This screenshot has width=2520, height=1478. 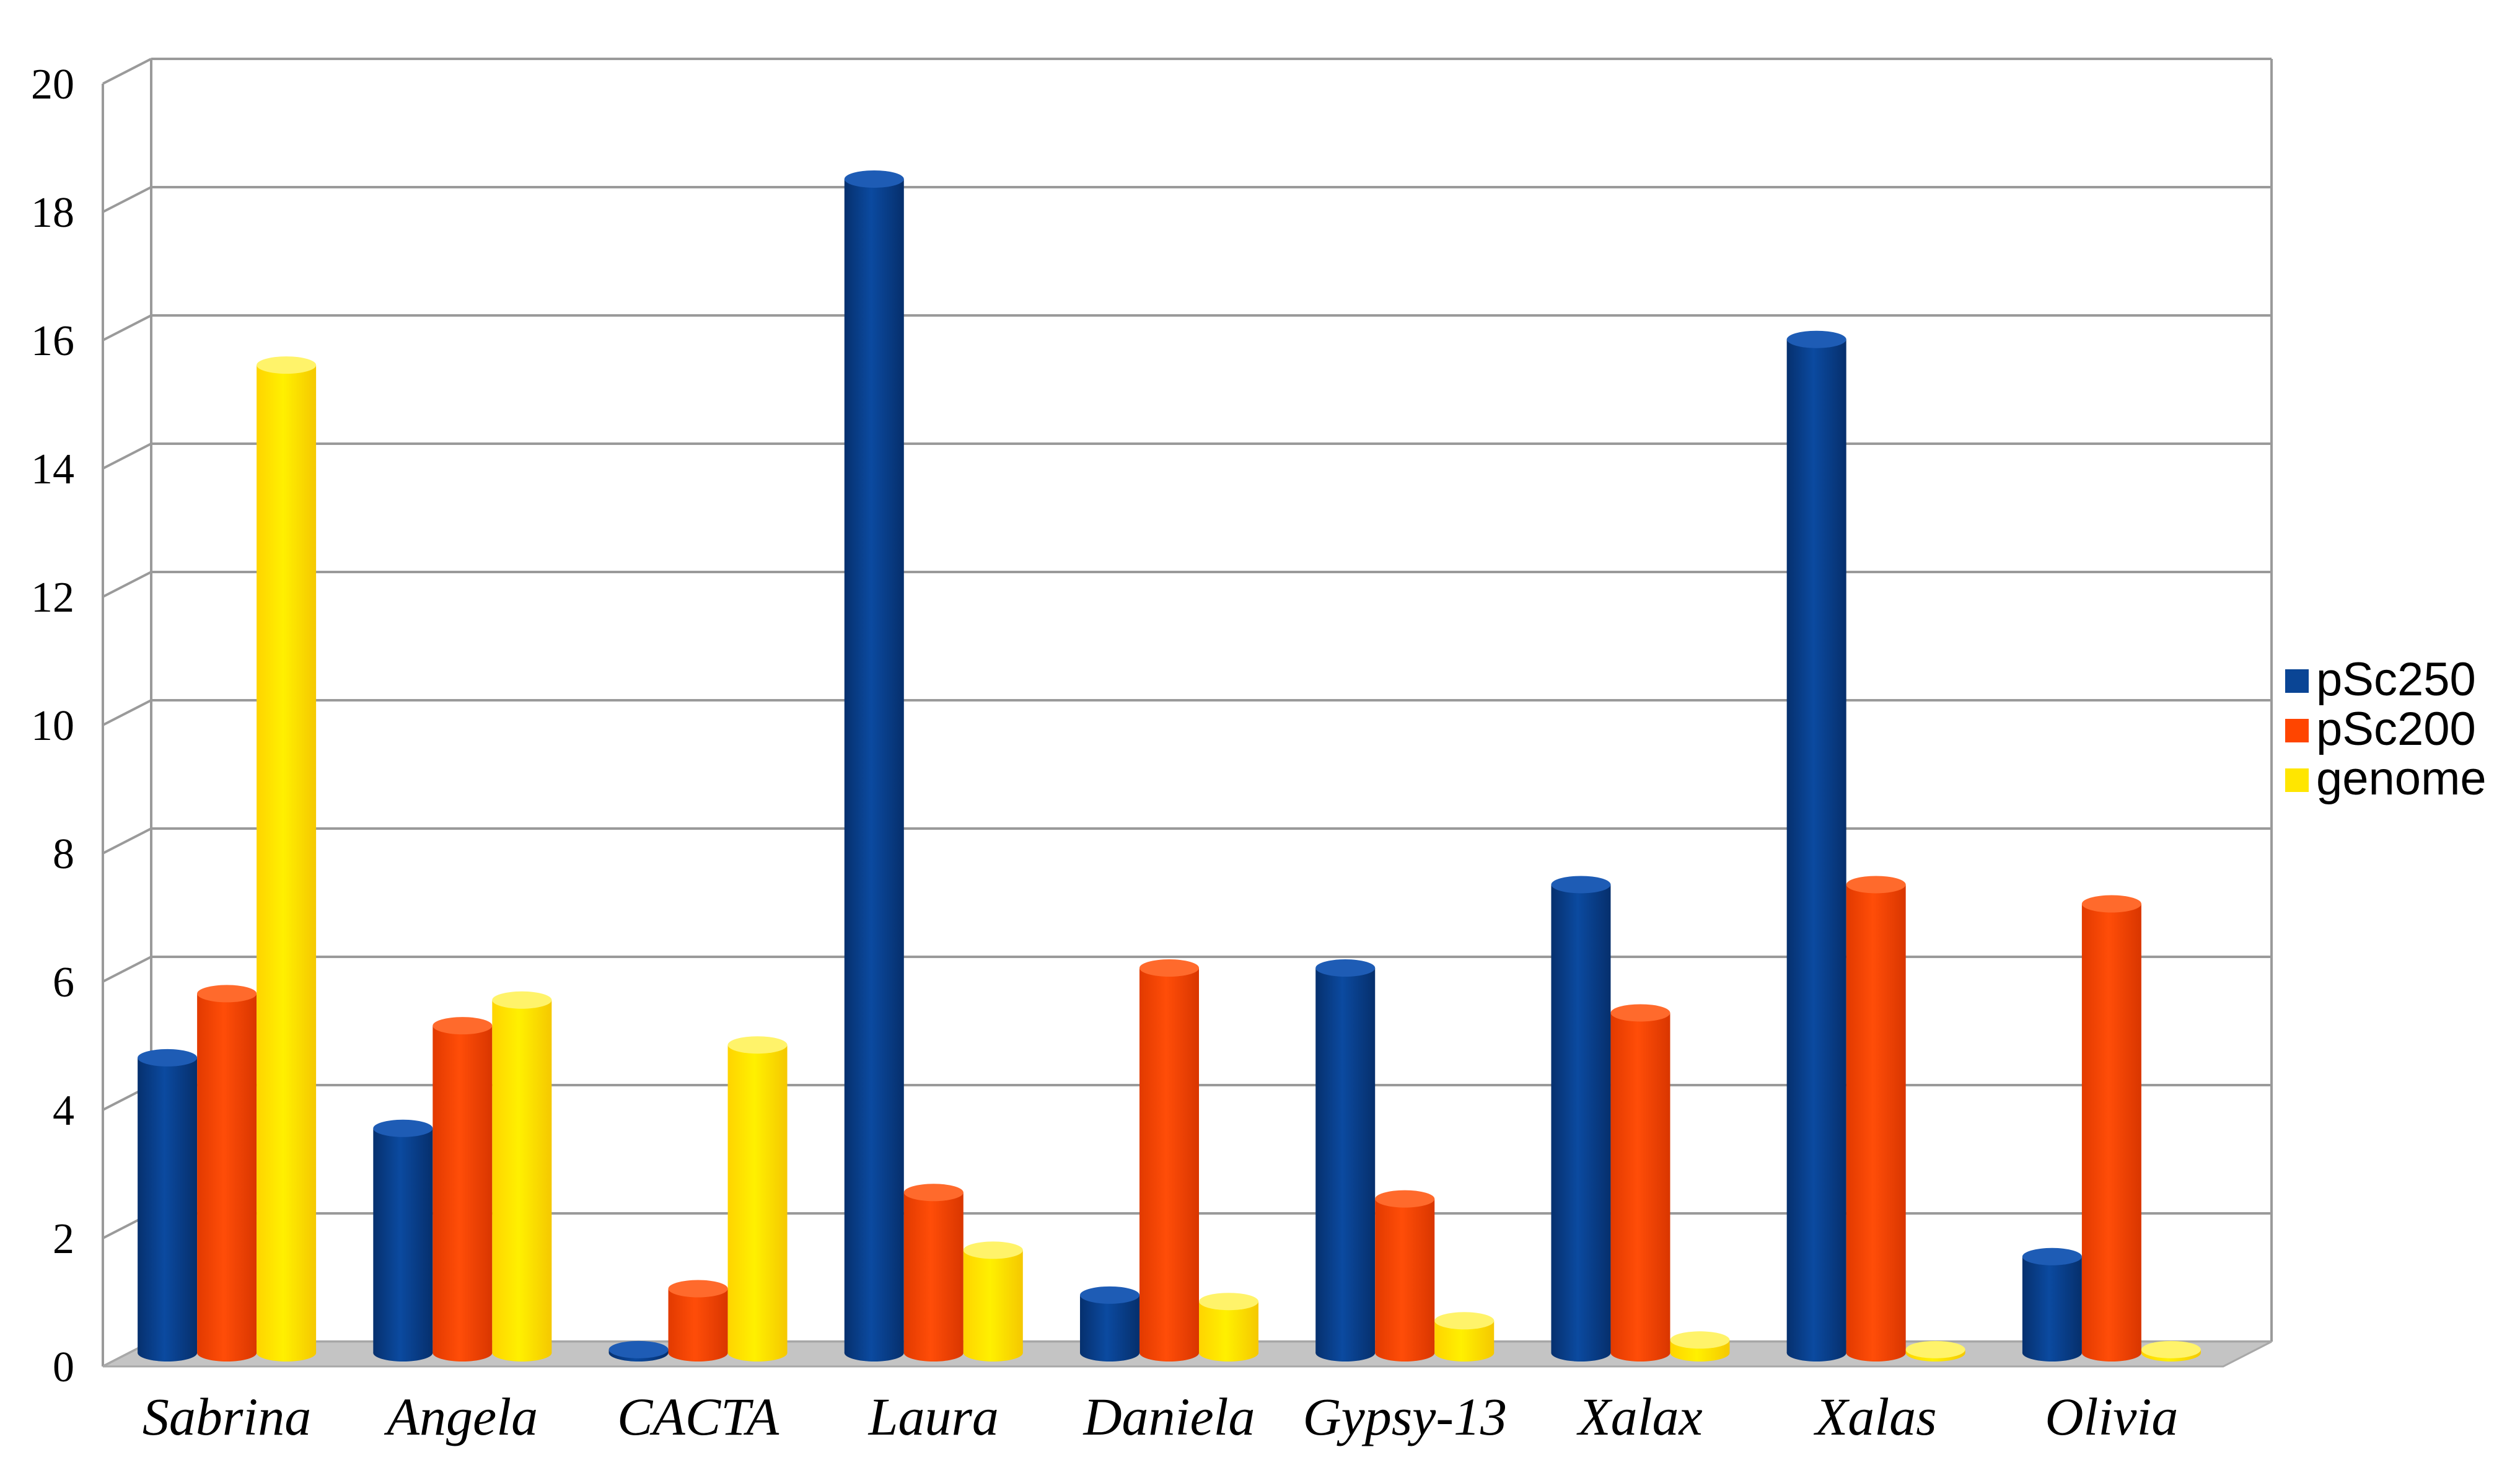 What do you see at coordinates (53, 726) in the screenshot?
I see `y-tick-label: 10` at bounding box center [53, 726].